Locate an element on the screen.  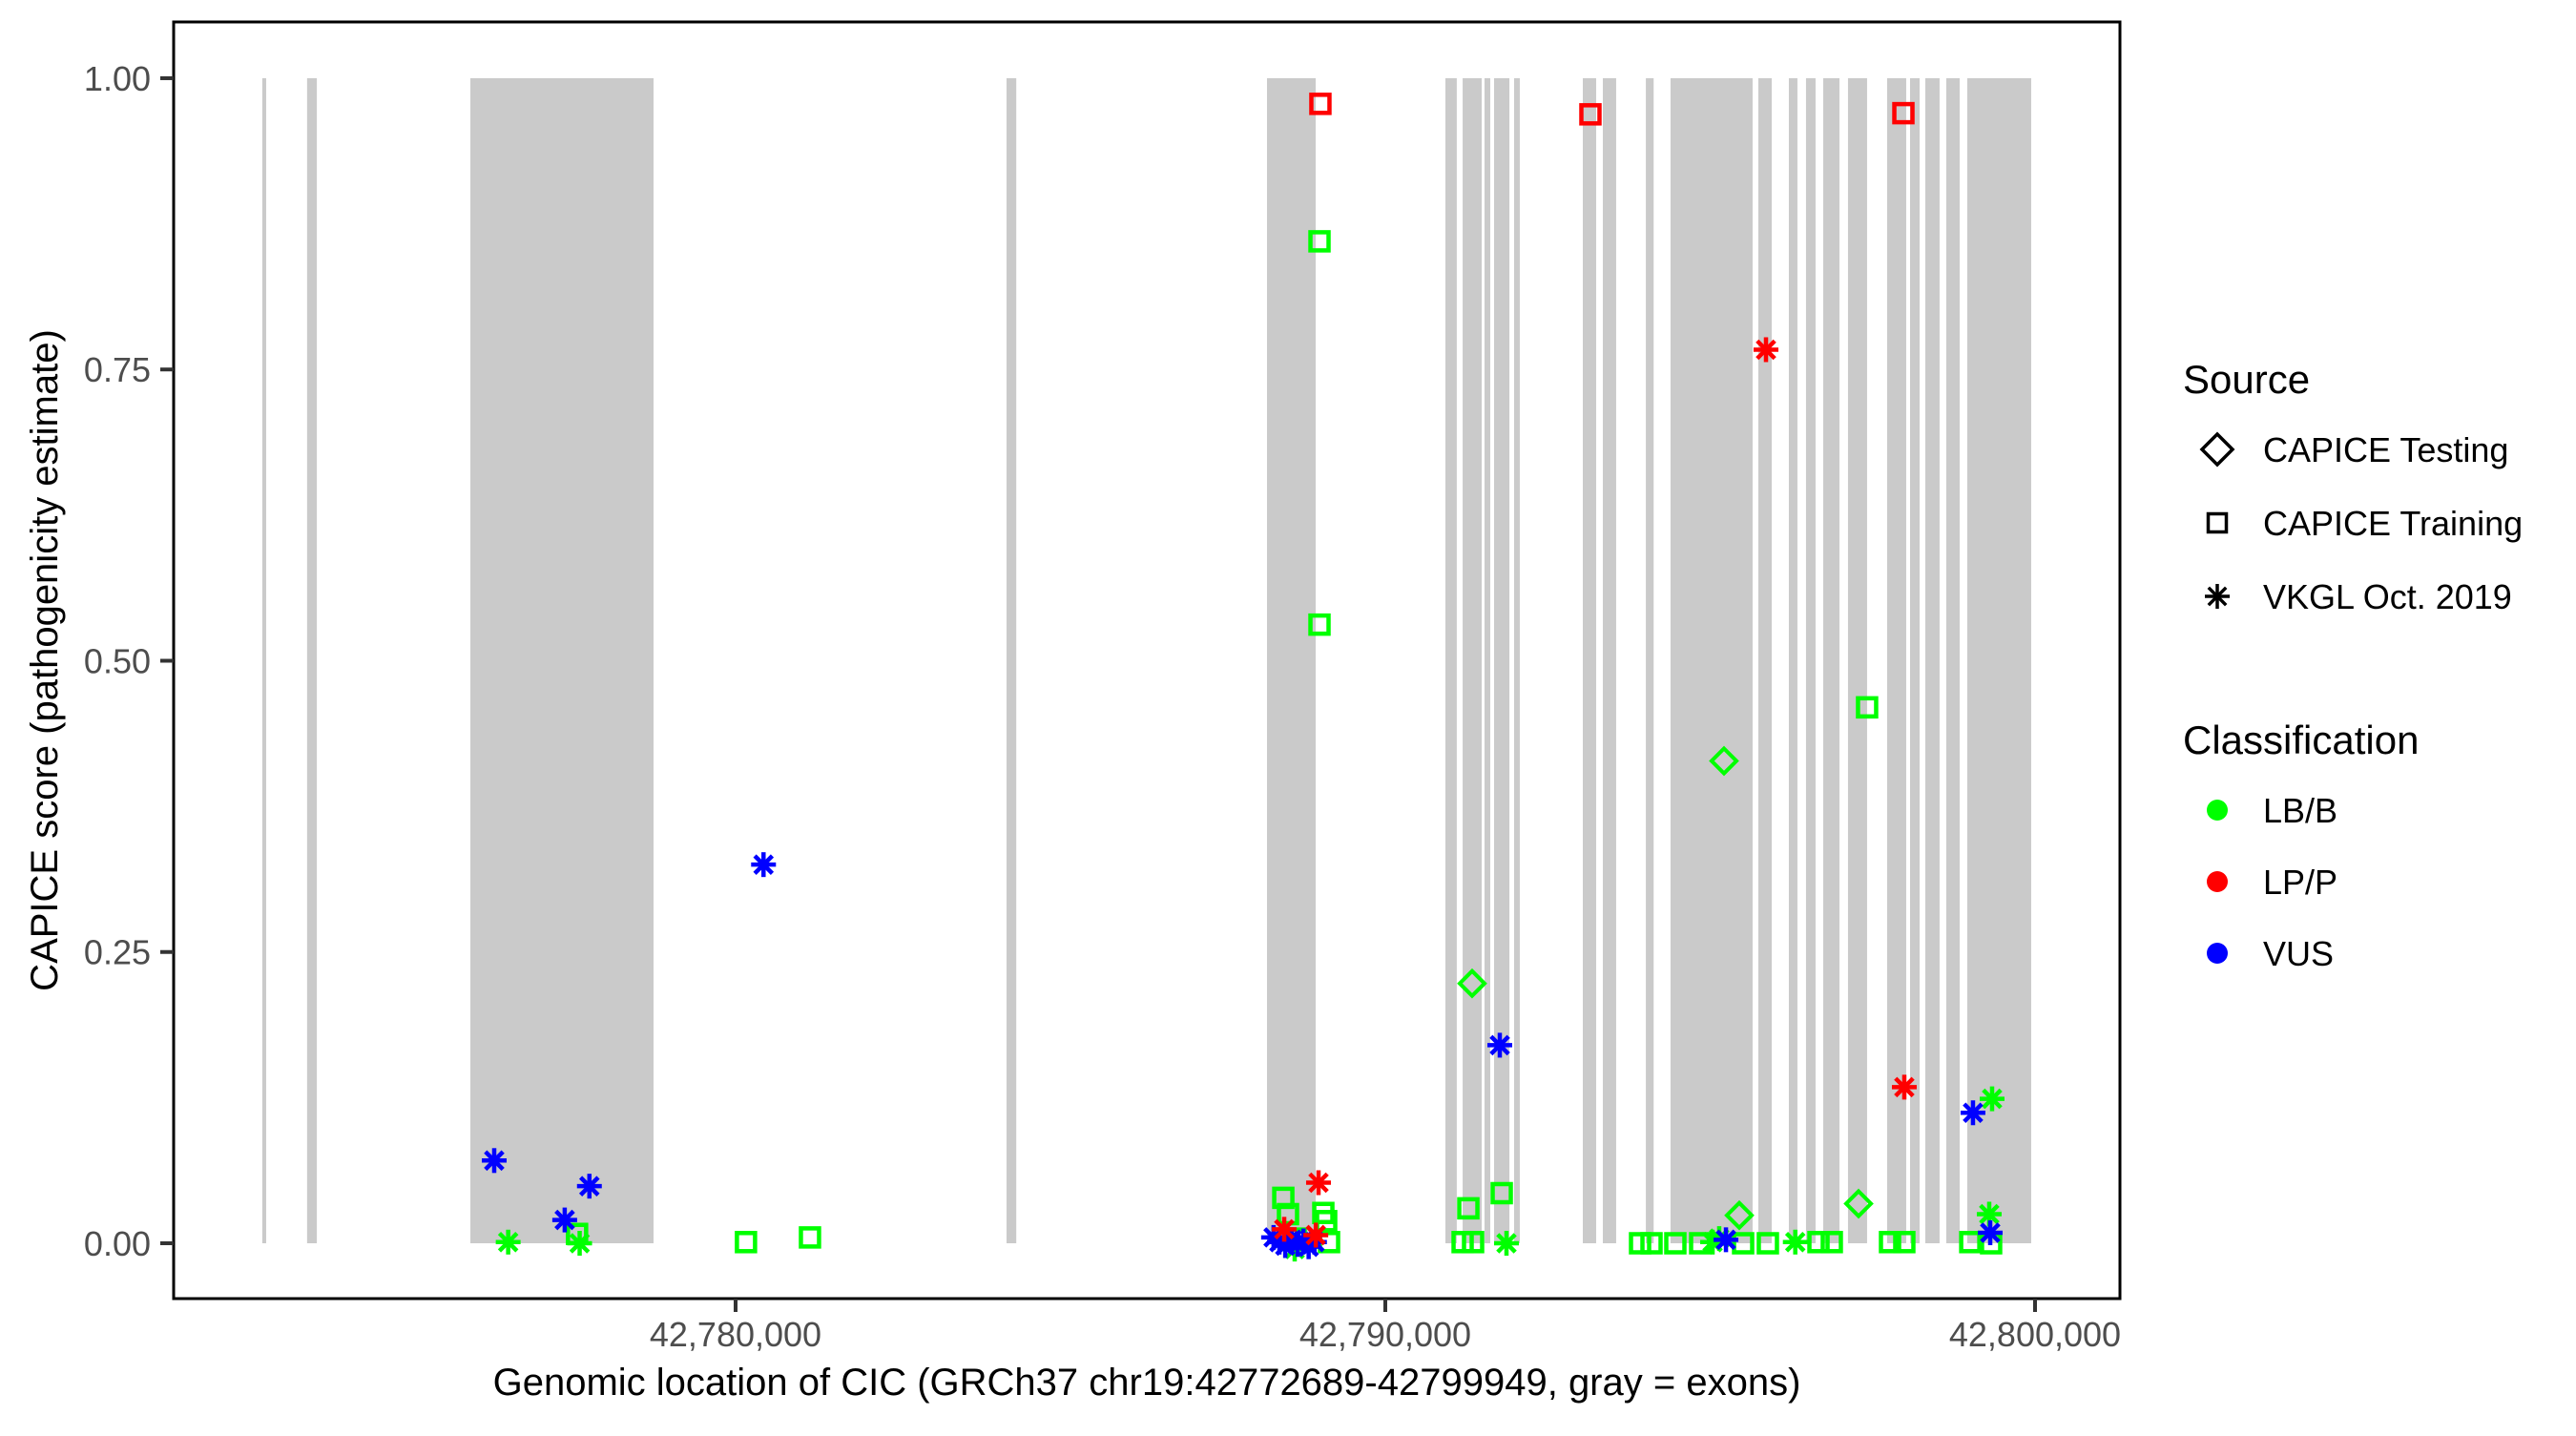
y-tick-label: 0.50 is located at coordinates (117, 660).